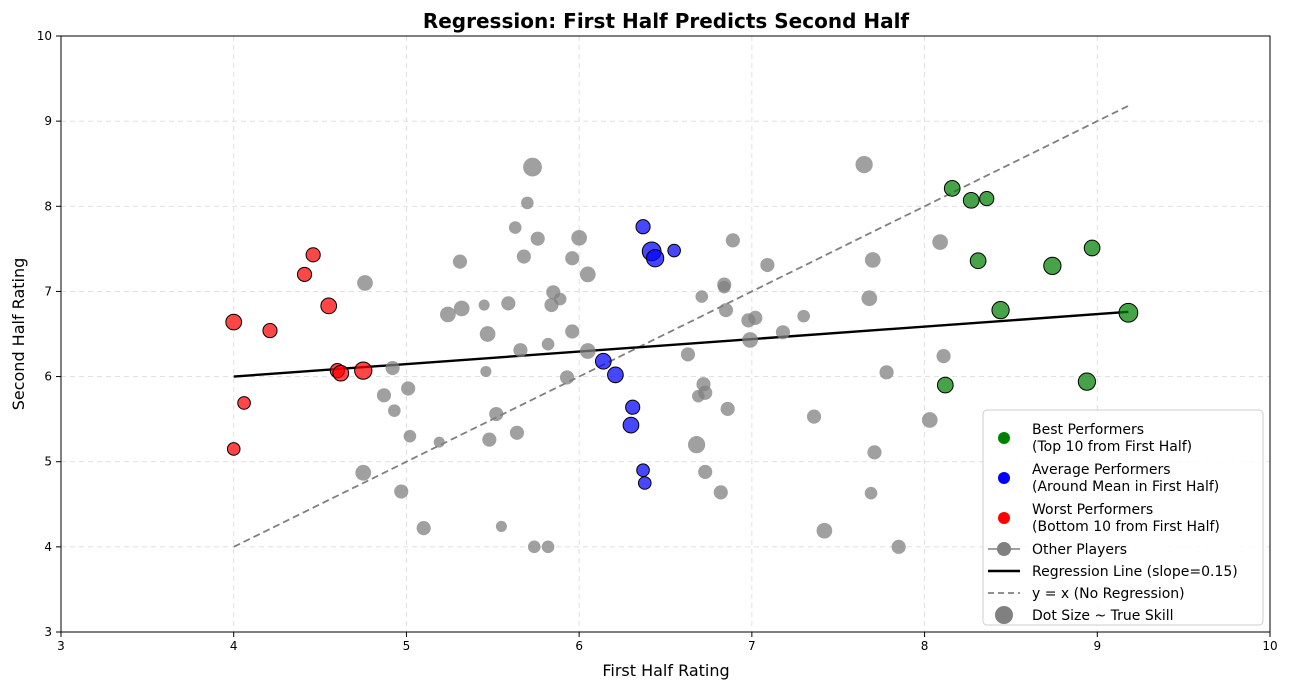 The width and height of the screenshot is (1290, 690). Describe the element at coordinates (1092, 510) in the screenshot. I see `legend-label: Worst Performers` at that location.